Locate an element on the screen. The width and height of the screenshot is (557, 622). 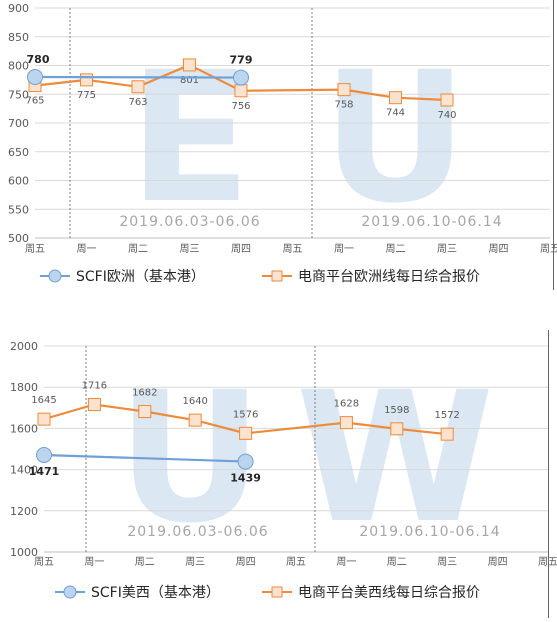
daily-quote-data-label: 1628 is located at coordinates (346, 404).